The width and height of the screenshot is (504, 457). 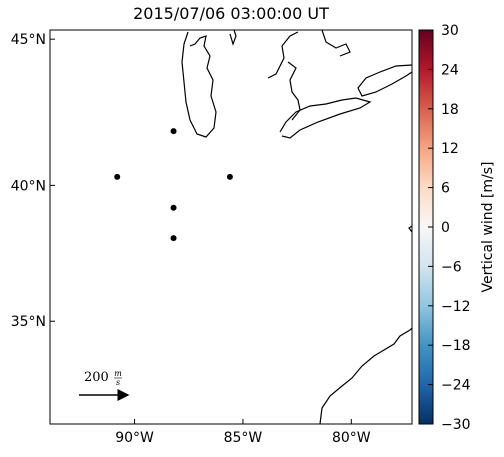 What do you see at coordinates (450, 149) in the screenshot?
I see `colorbar-tick-label: 12` at bounding box center [450, 149].